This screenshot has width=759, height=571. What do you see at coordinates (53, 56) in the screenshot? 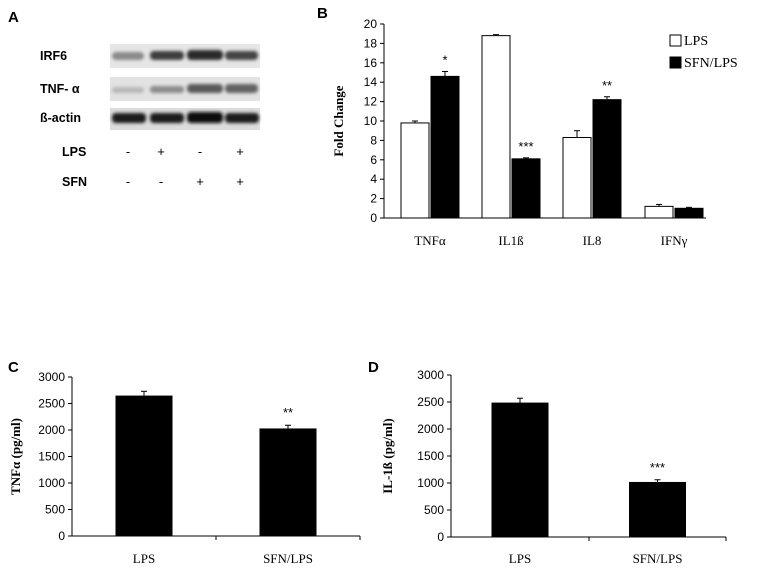
I see `blot-label-irf6: IRF6` at bounding box center [53, 56].